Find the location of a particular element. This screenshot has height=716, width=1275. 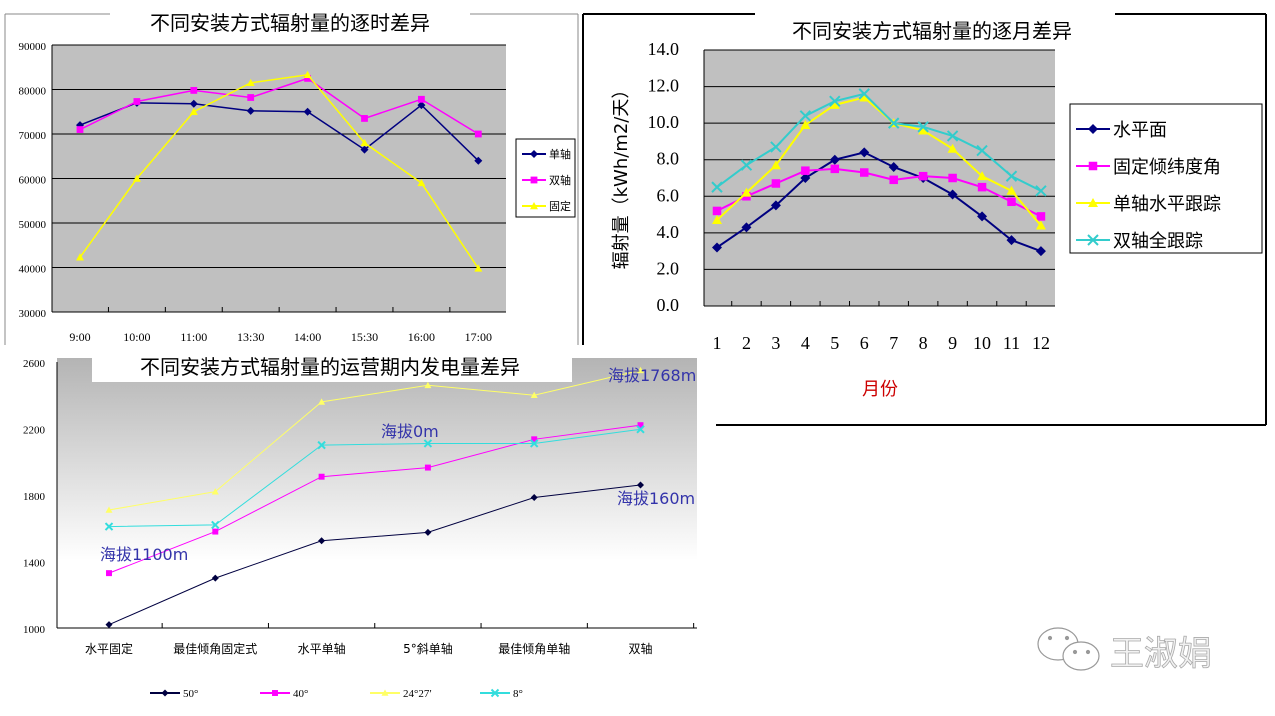

x-tick-label: 12 is located at coordinates (1041, 343).